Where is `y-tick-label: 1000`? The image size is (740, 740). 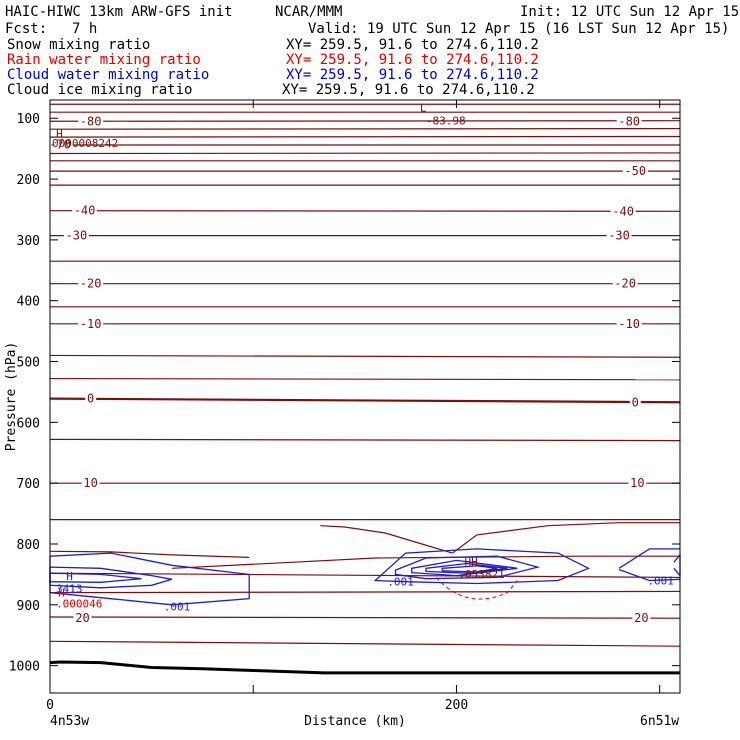
y-tick-label: 1000 is located at coordinates (24, 667).